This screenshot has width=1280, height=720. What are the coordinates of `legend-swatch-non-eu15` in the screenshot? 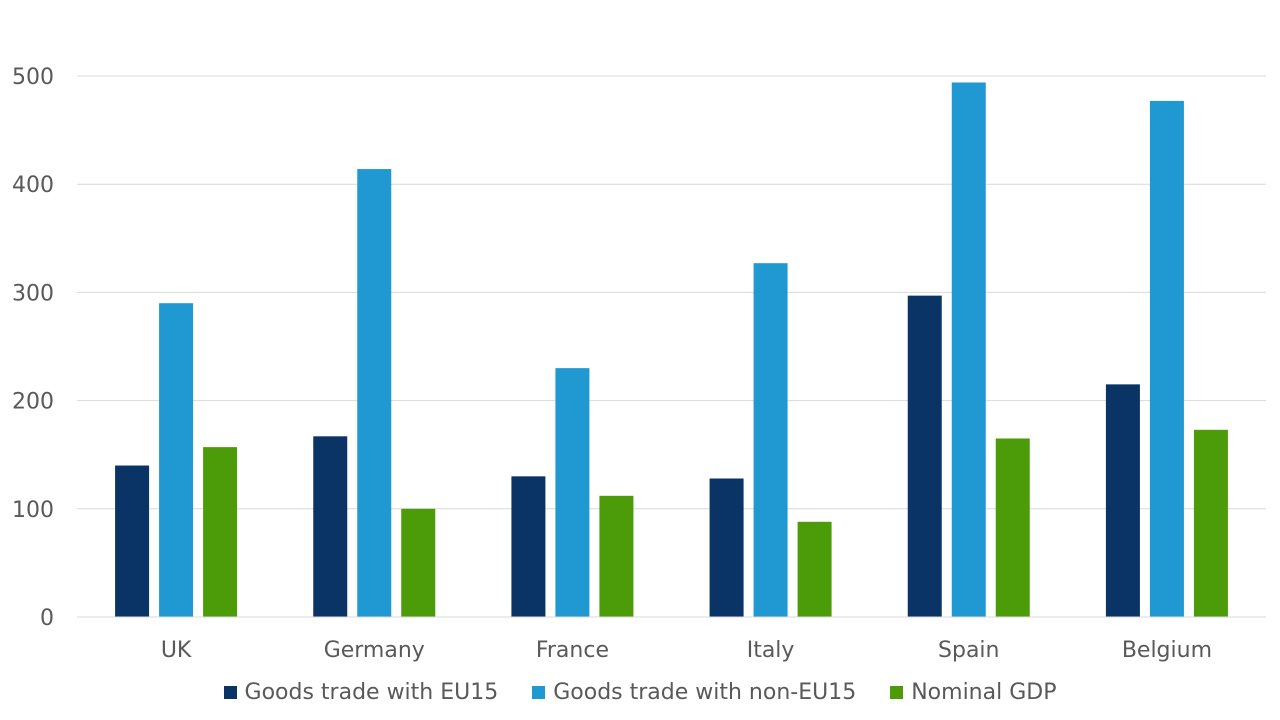 It's located at (539, 692).